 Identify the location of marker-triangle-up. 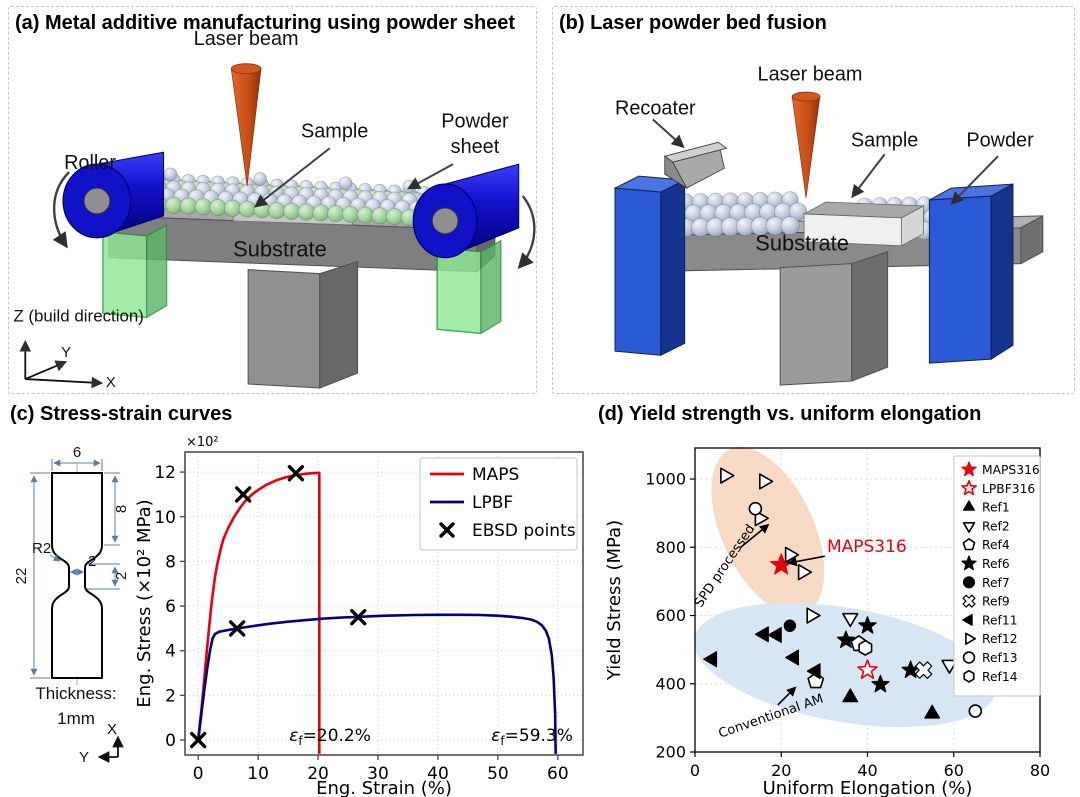
(932, 711).